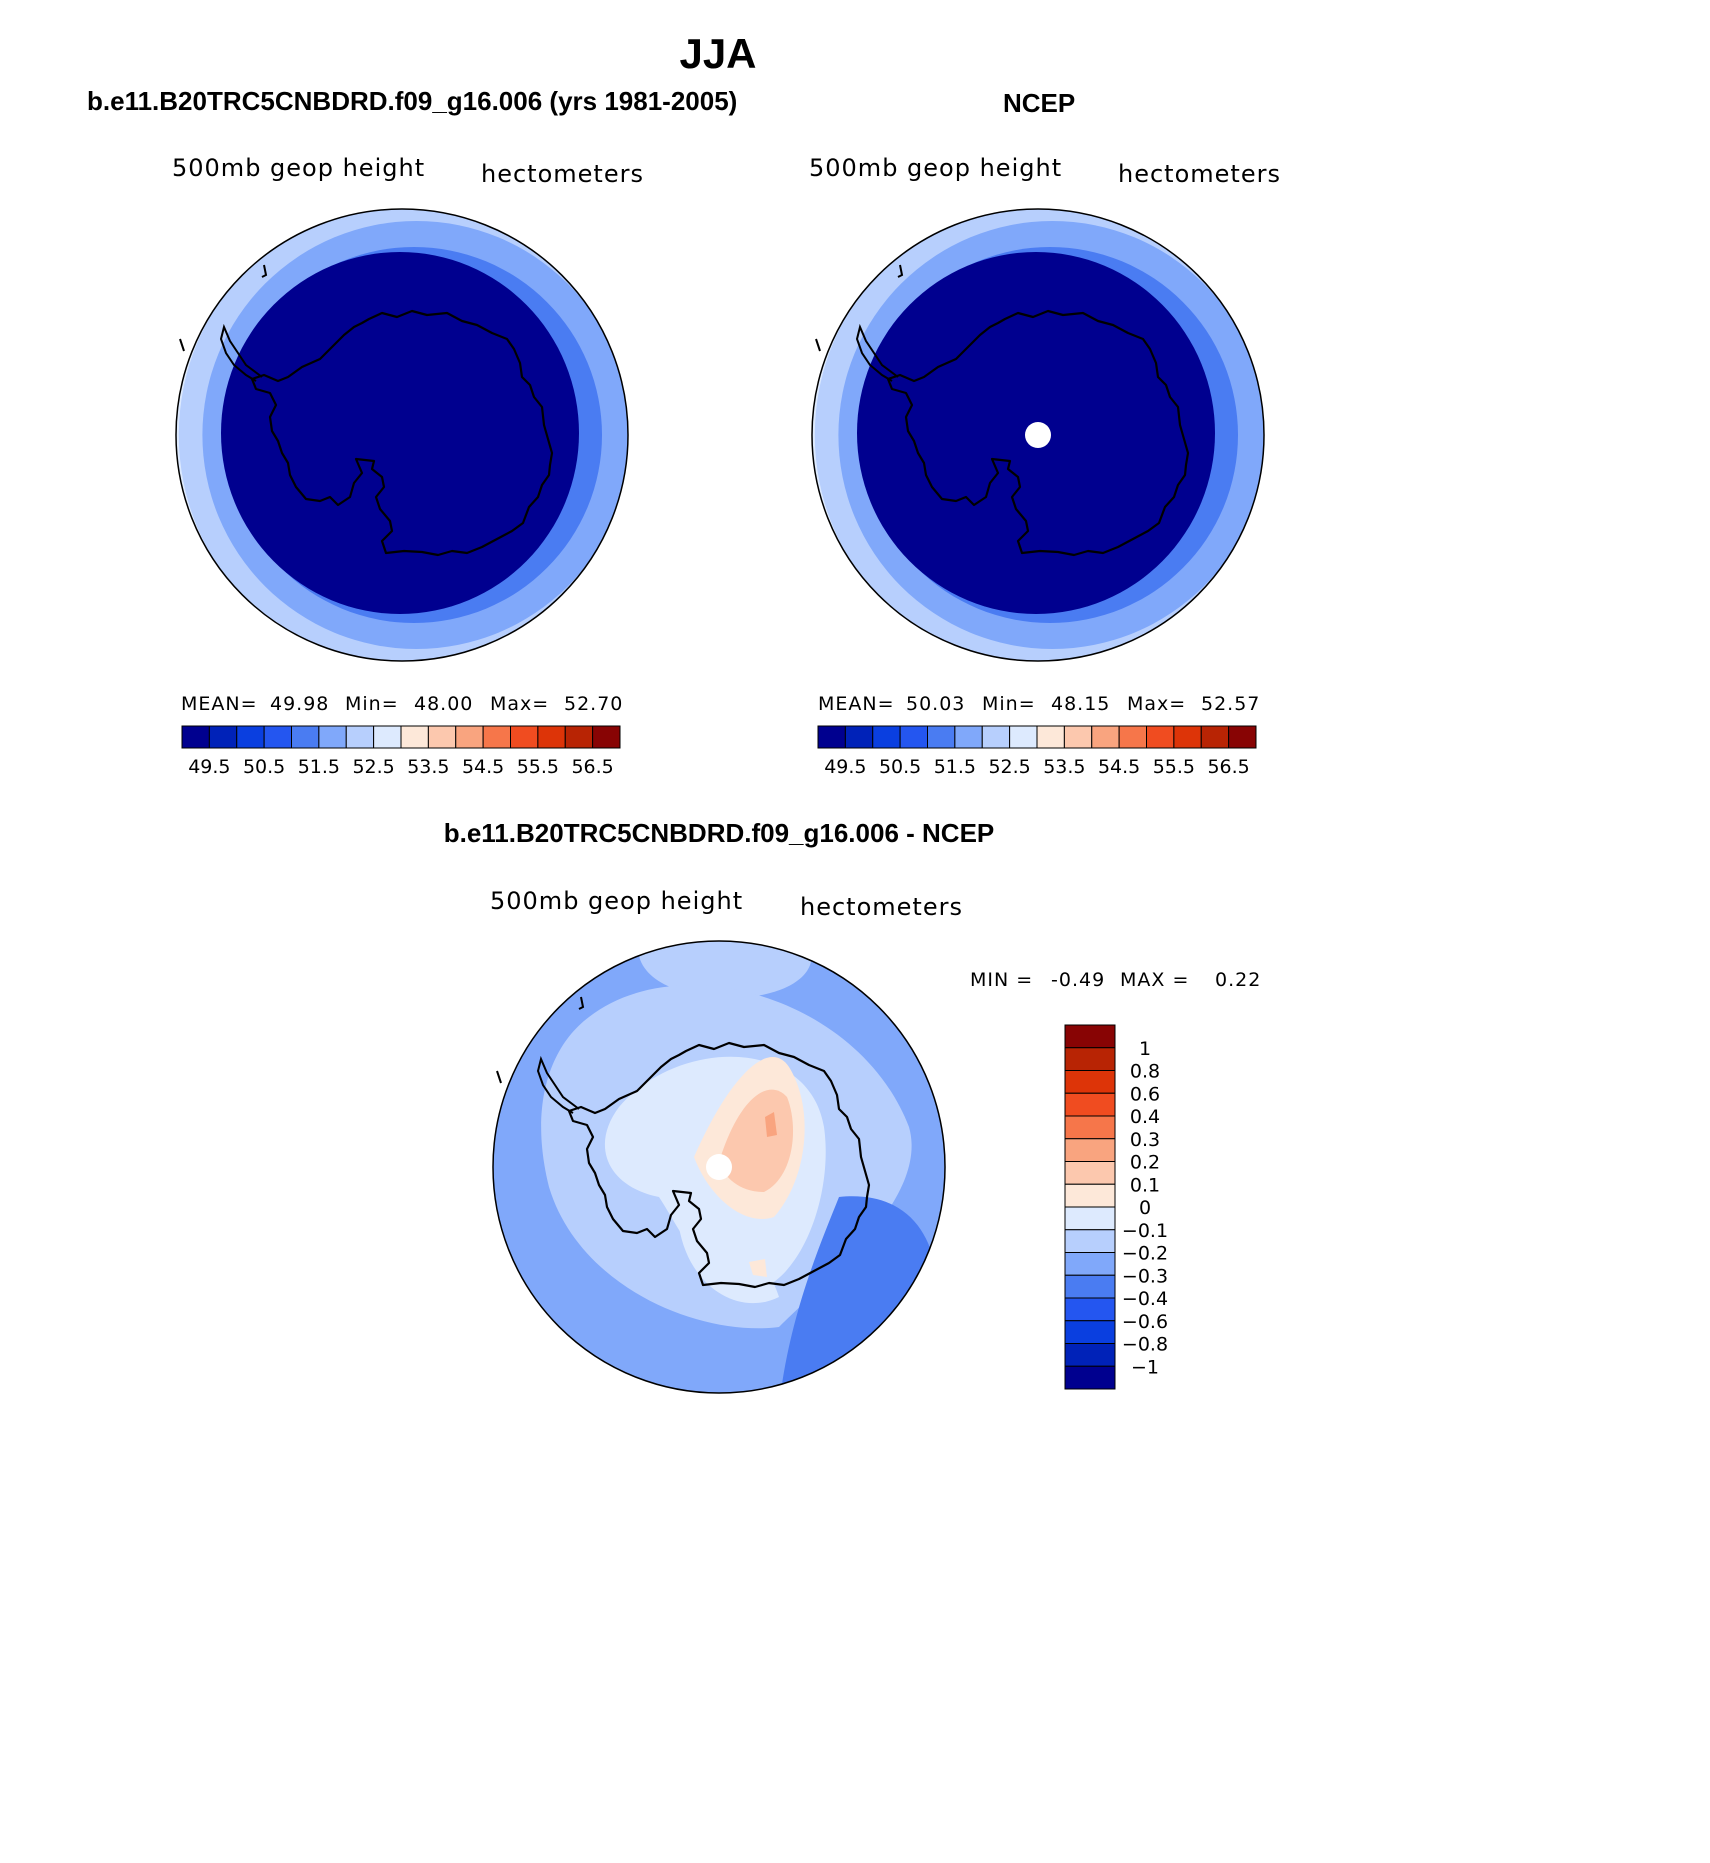  I want to click on panel-3-pole-missing, so click(719, 1167).